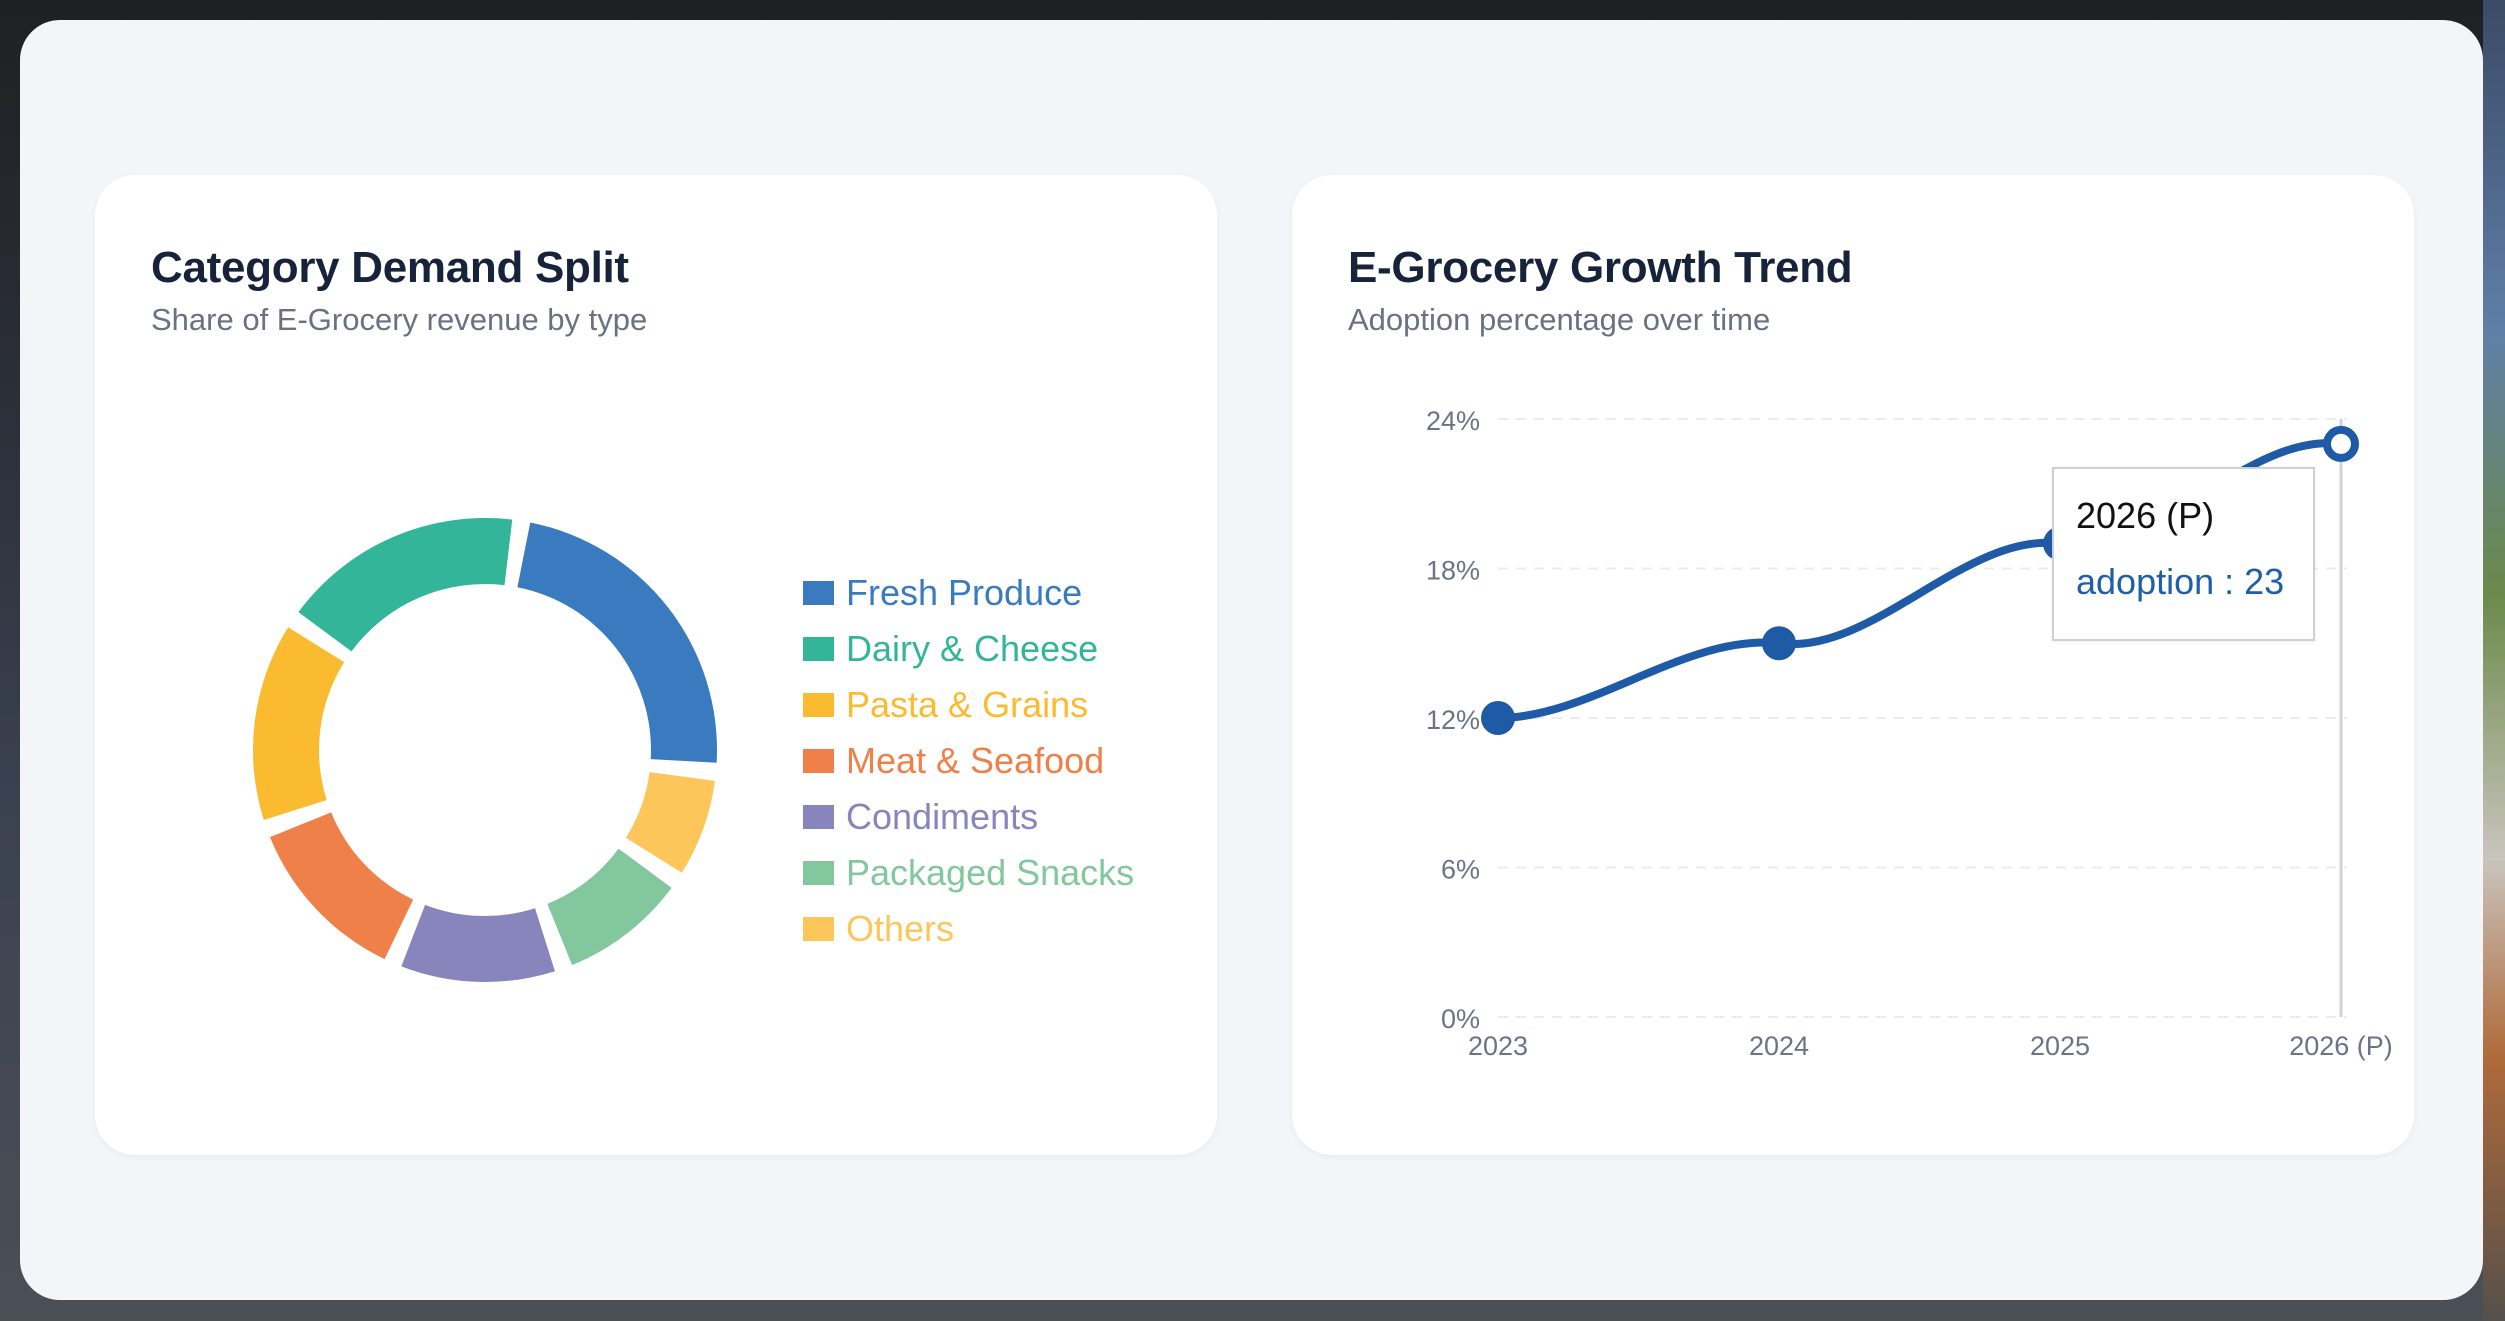 This screenshot has width=2505, height=1321. I want to click on y-axis-label: 6%, so click(1460, 870).